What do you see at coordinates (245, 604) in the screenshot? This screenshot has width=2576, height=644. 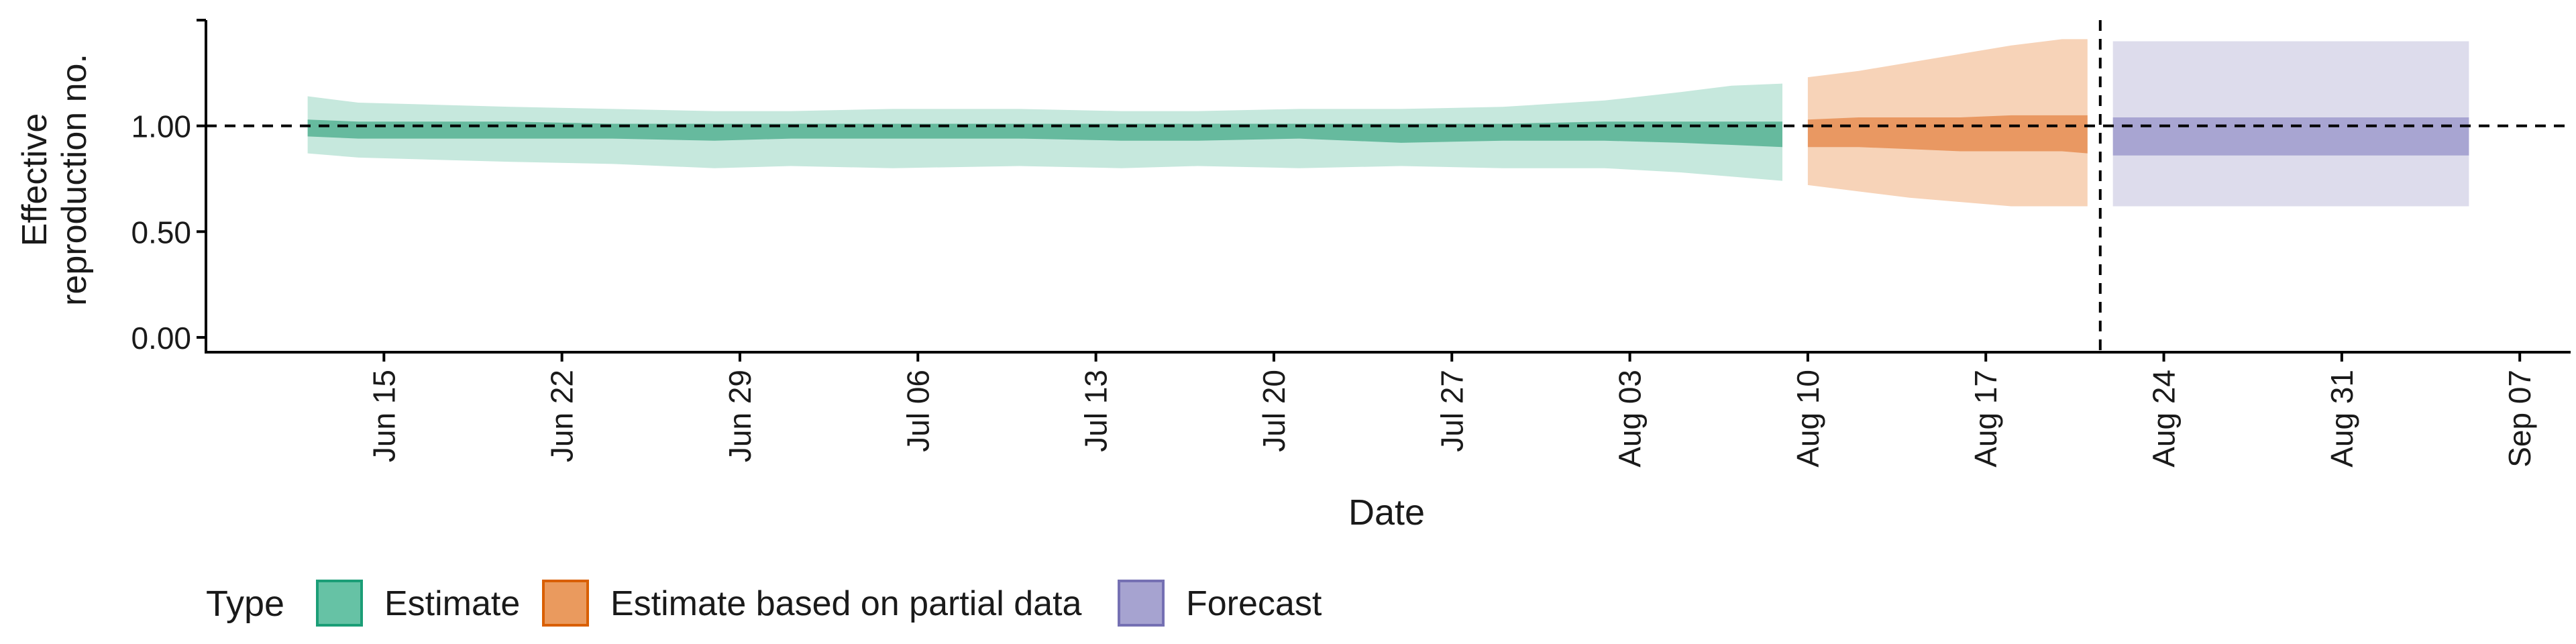 I see `legend-title: Type` at bounding box center [245, 604].